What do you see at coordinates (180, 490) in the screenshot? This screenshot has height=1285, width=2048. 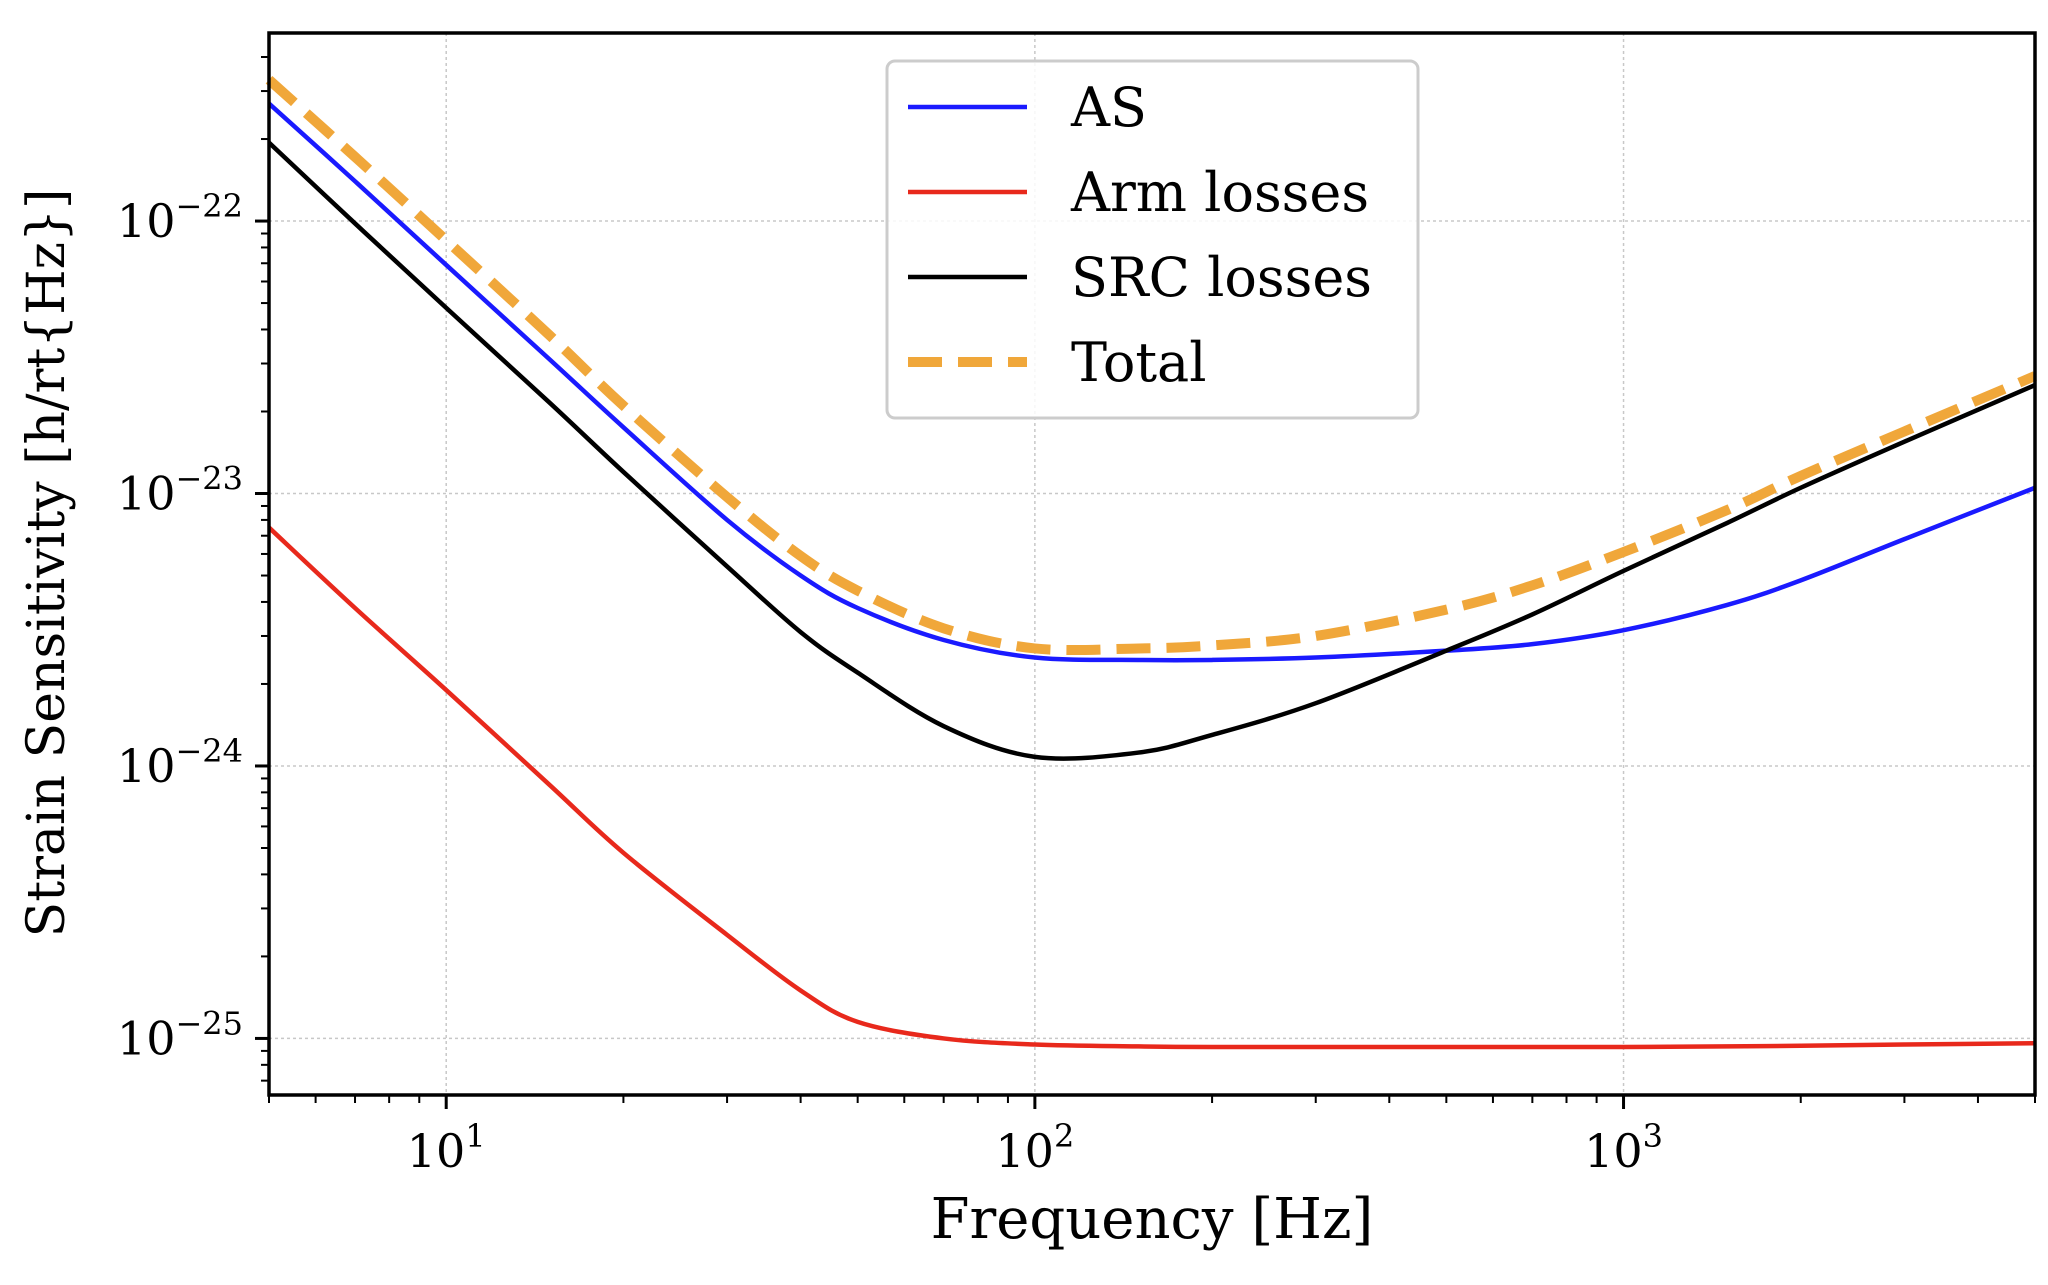 I see `y-tick-label: 10−23` at bounding box center [180, 490].